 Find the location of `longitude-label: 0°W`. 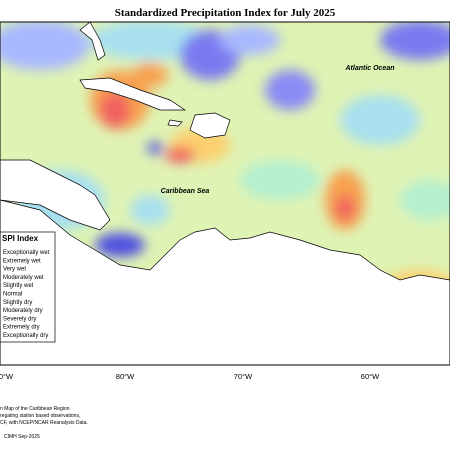

longitude-label: 0°W is located at coordinates (7, 376).